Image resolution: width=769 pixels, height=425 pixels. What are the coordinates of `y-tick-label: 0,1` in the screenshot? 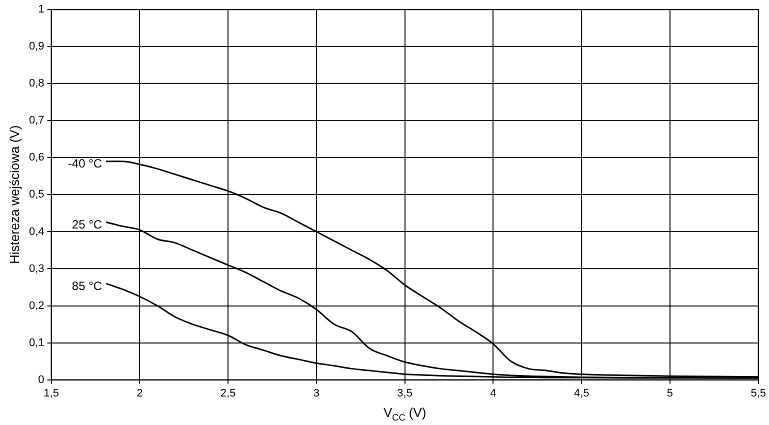 It's located at (36, 342).